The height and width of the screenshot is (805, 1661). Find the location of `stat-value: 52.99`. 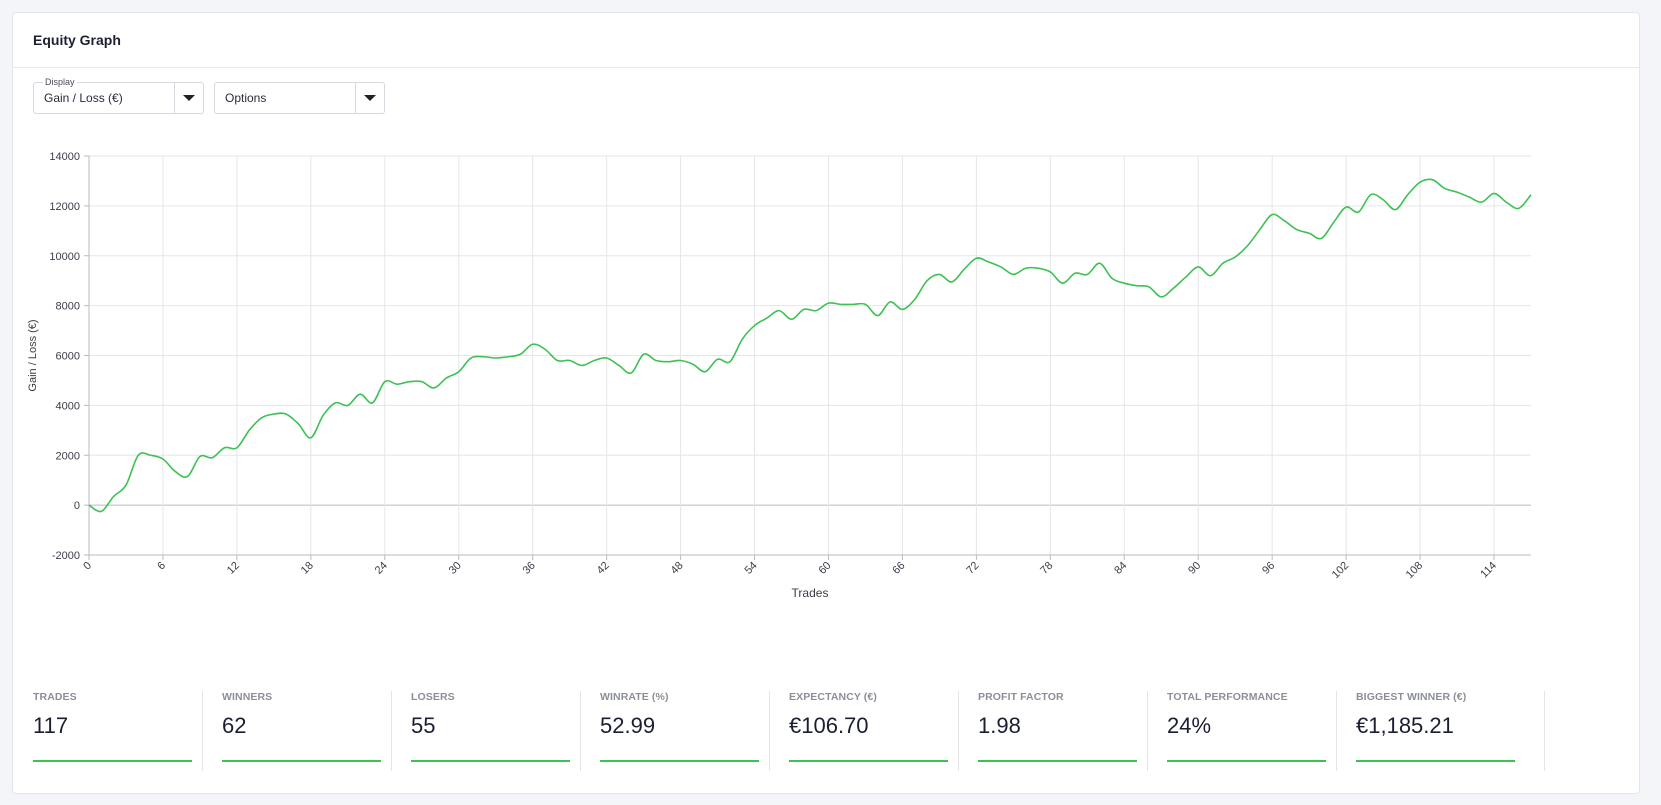

stat-value: 52.99 is located at coordinates (628, 725).